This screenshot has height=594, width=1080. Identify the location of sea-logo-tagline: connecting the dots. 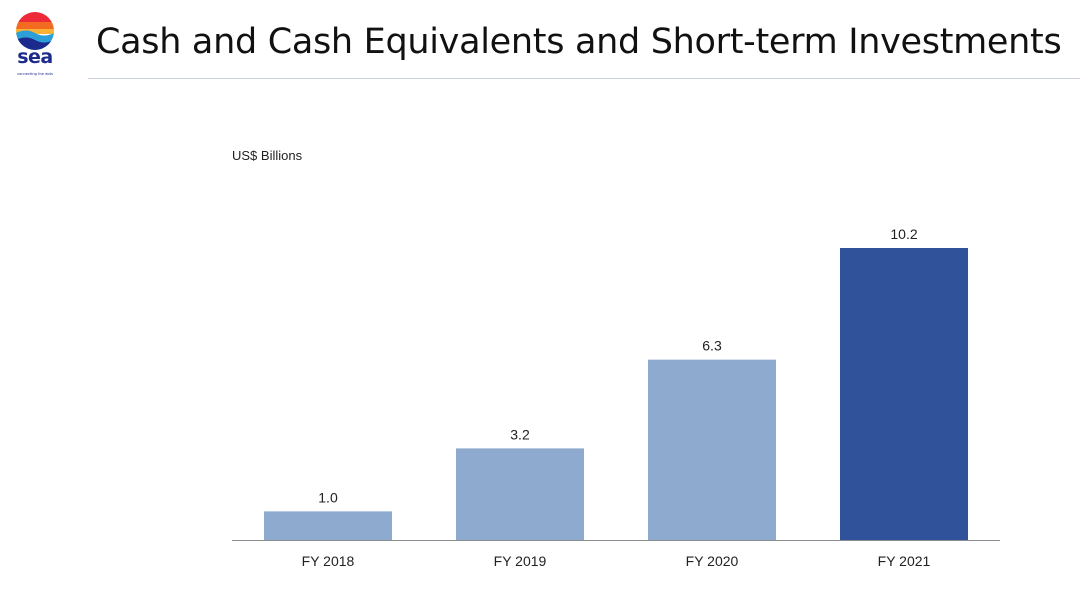
(35, 74).